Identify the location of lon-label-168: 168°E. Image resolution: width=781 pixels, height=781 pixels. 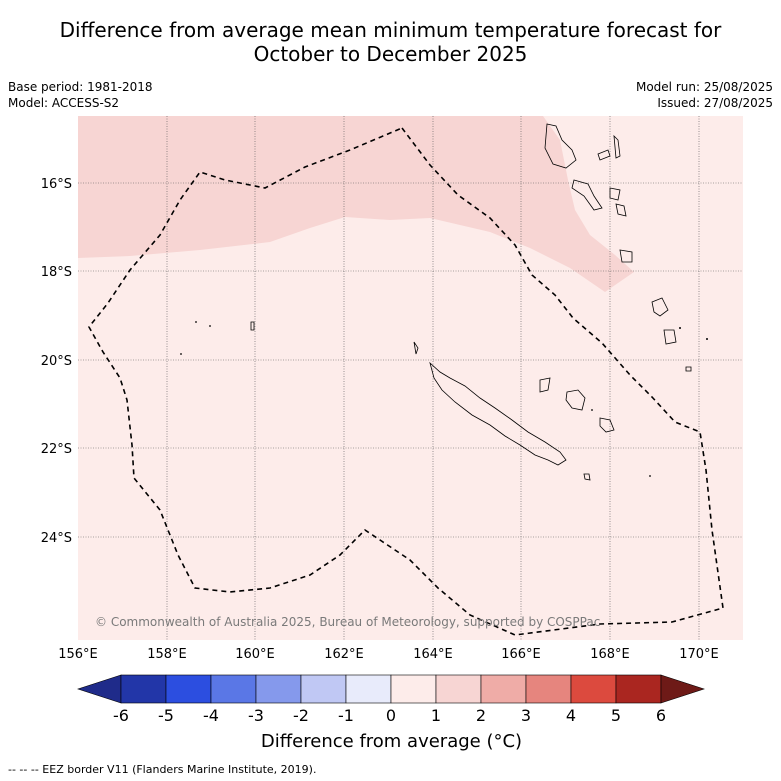
(610, 654).